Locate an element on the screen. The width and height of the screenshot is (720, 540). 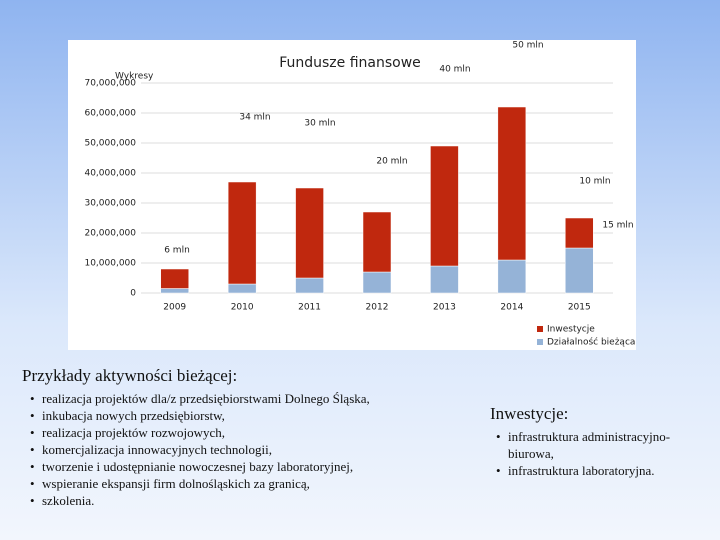
annotation: Wykresy is located at coordinates (134, 77).